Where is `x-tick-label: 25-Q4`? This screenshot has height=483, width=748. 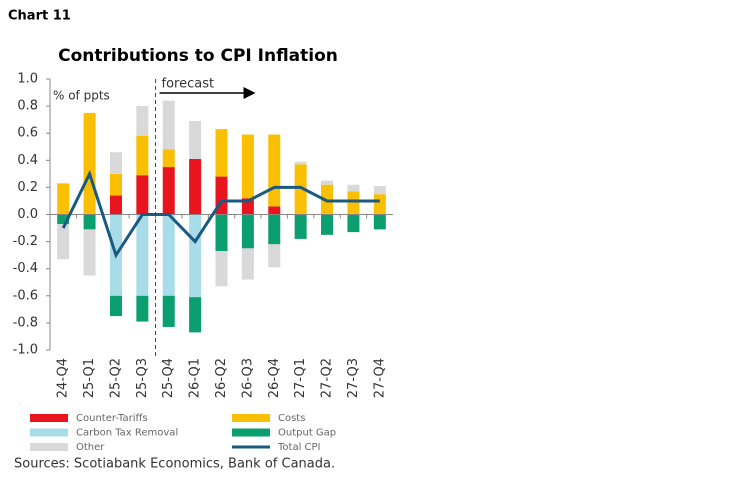
x-tick-label: 25-Q4 is located at coordinates (168, 378).